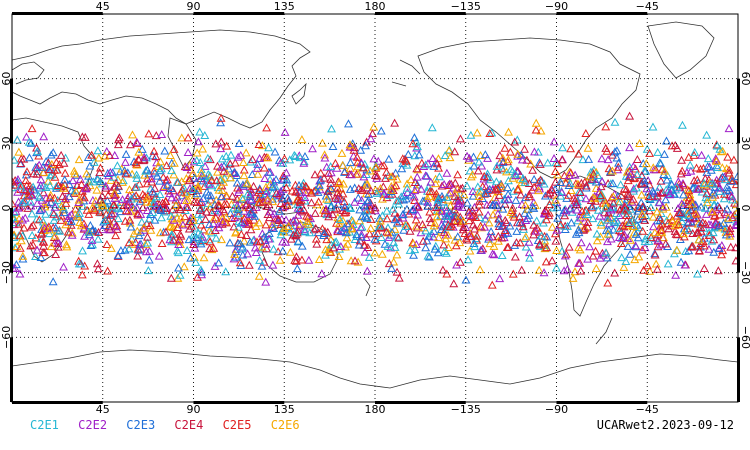  Describe the element at coordinates (744, 210) in the screenshot. I see `right-latitude-labels: 60 30 0 −30 −60` at that location.